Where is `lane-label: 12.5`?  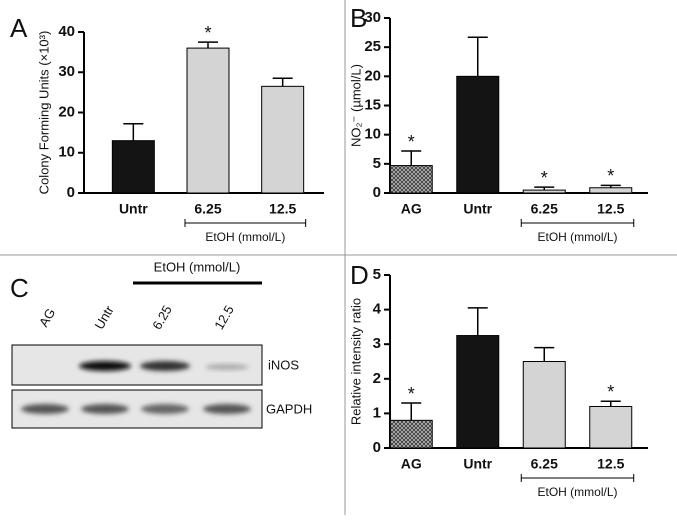
lane-label: 12.5 is located at coordinates (224, 317).